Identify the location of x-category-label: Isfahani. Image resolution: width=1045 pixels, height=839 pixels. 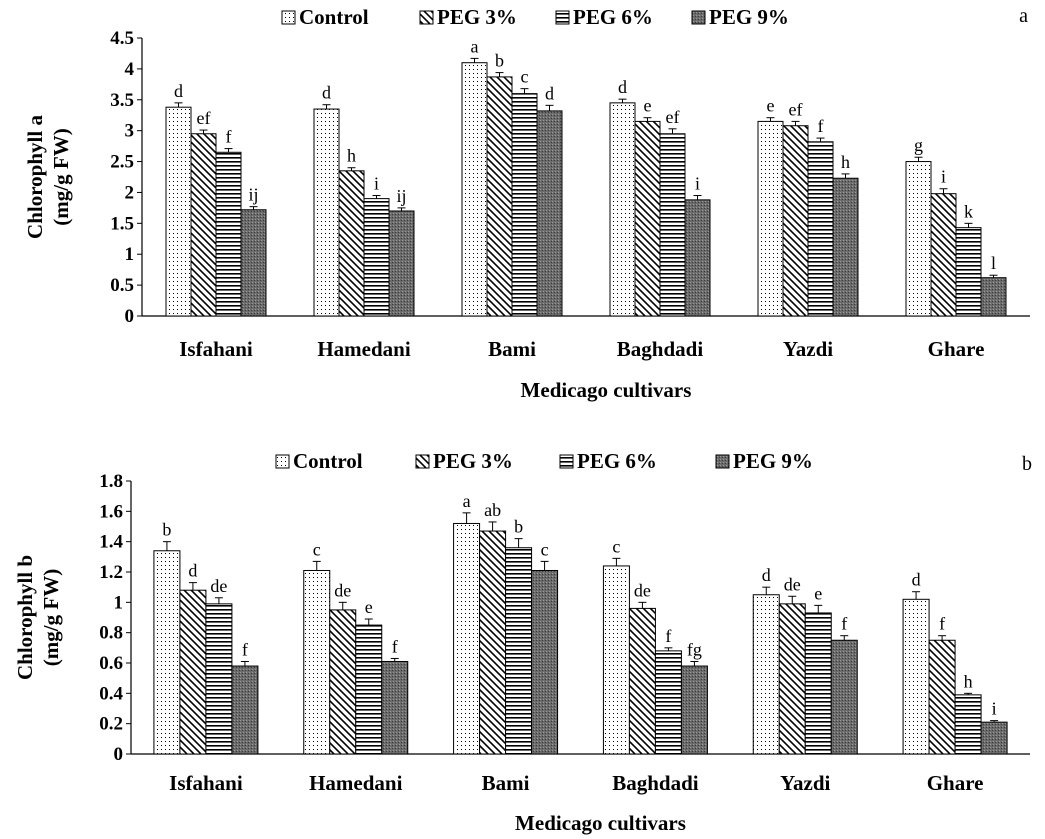
(206, 783).